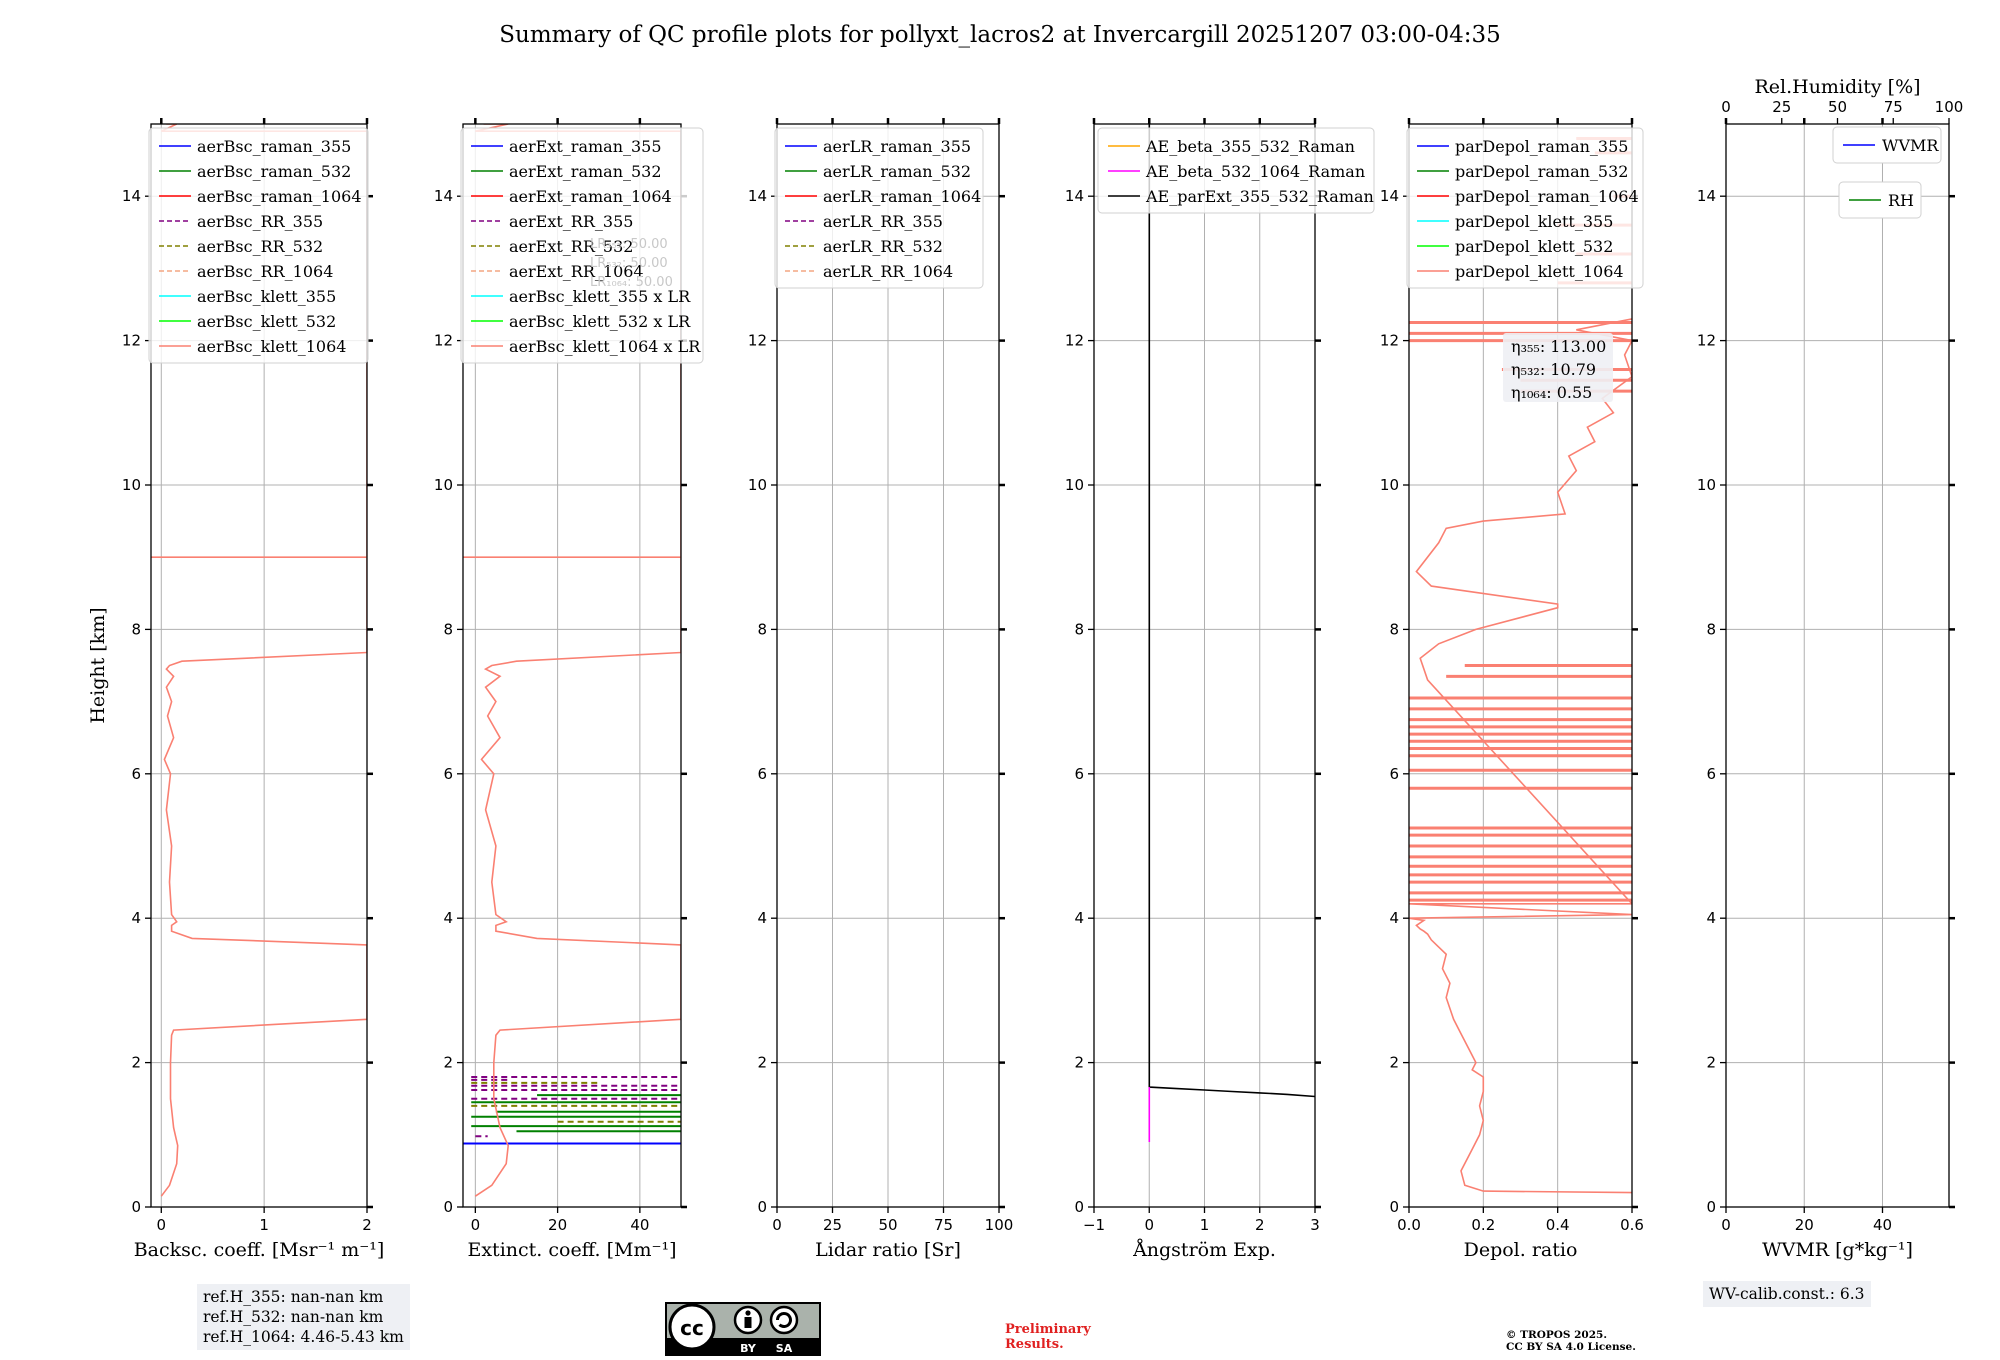  I want to click on x-tick-label: 2, so click(1260, 1225).